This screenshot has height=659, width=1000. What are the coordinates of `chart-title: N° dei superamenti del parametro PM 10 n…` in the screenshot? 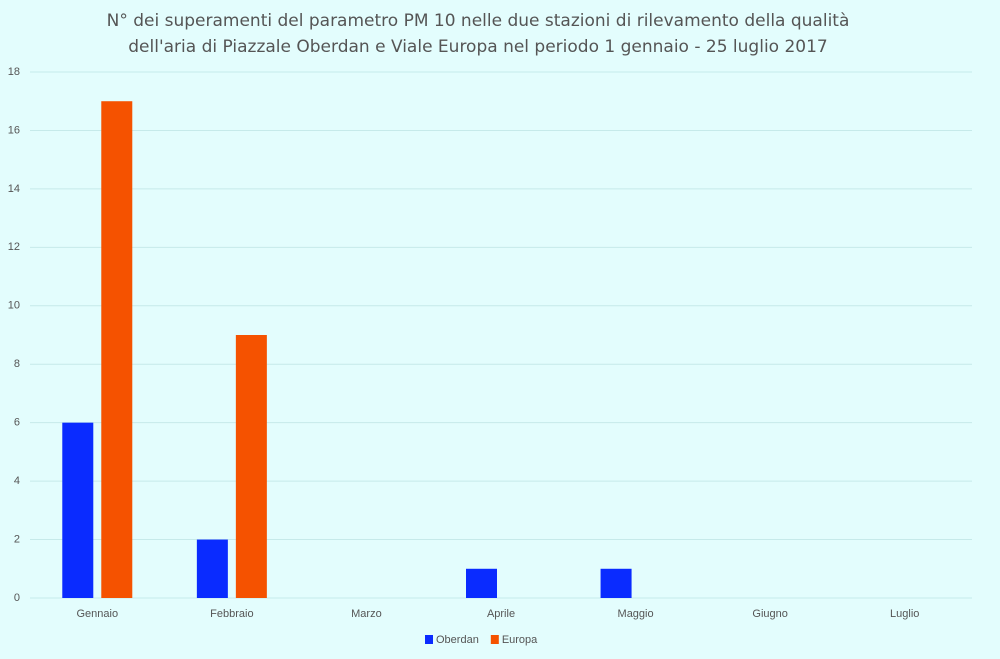 It's located at (478, 34).